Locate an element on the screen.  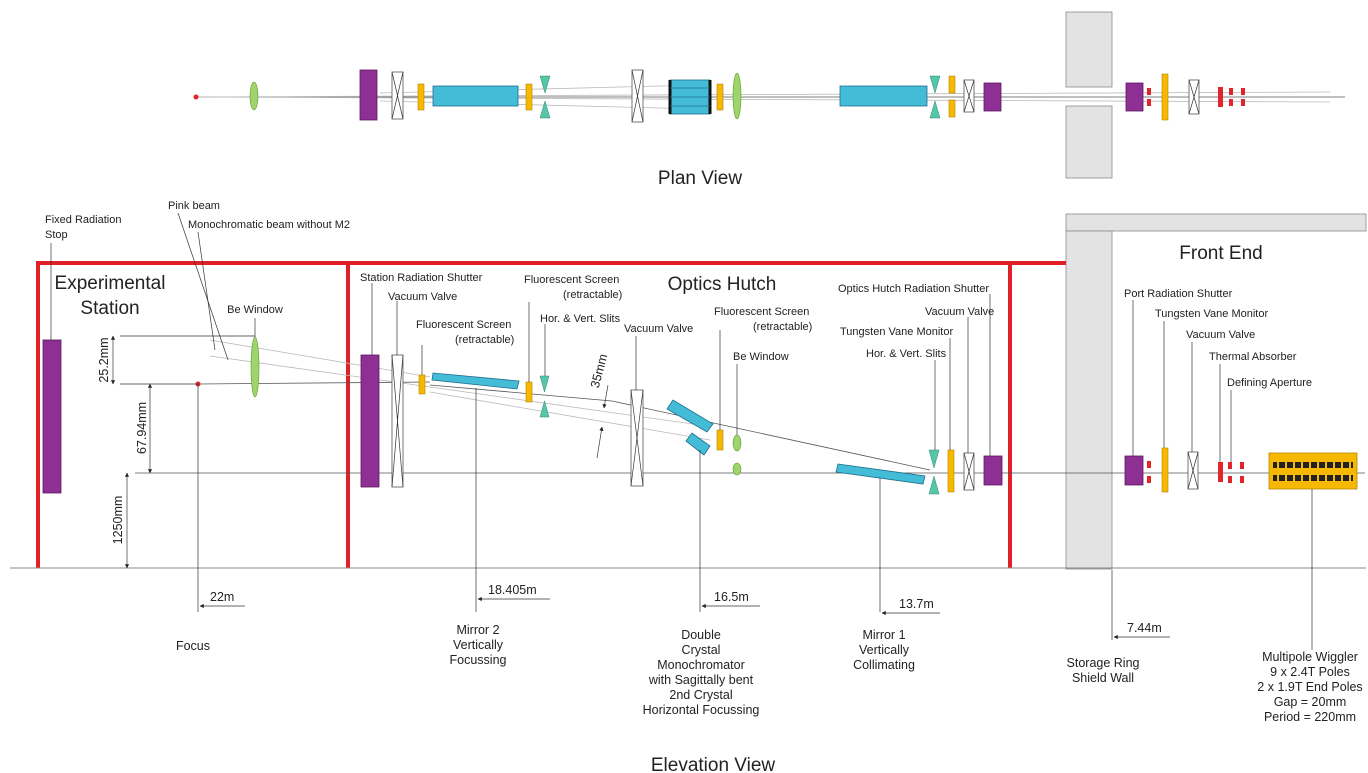
mono-beam-label: Monochromatic beam without M2 is located at coordinates (269, 225).